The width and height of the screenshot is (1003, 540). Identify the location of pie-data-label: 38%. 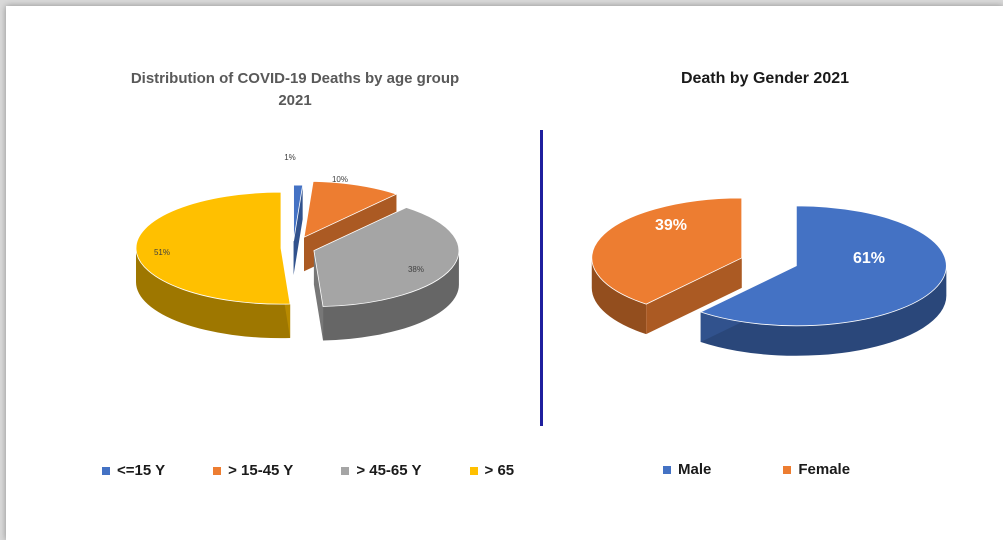
(416, 269).